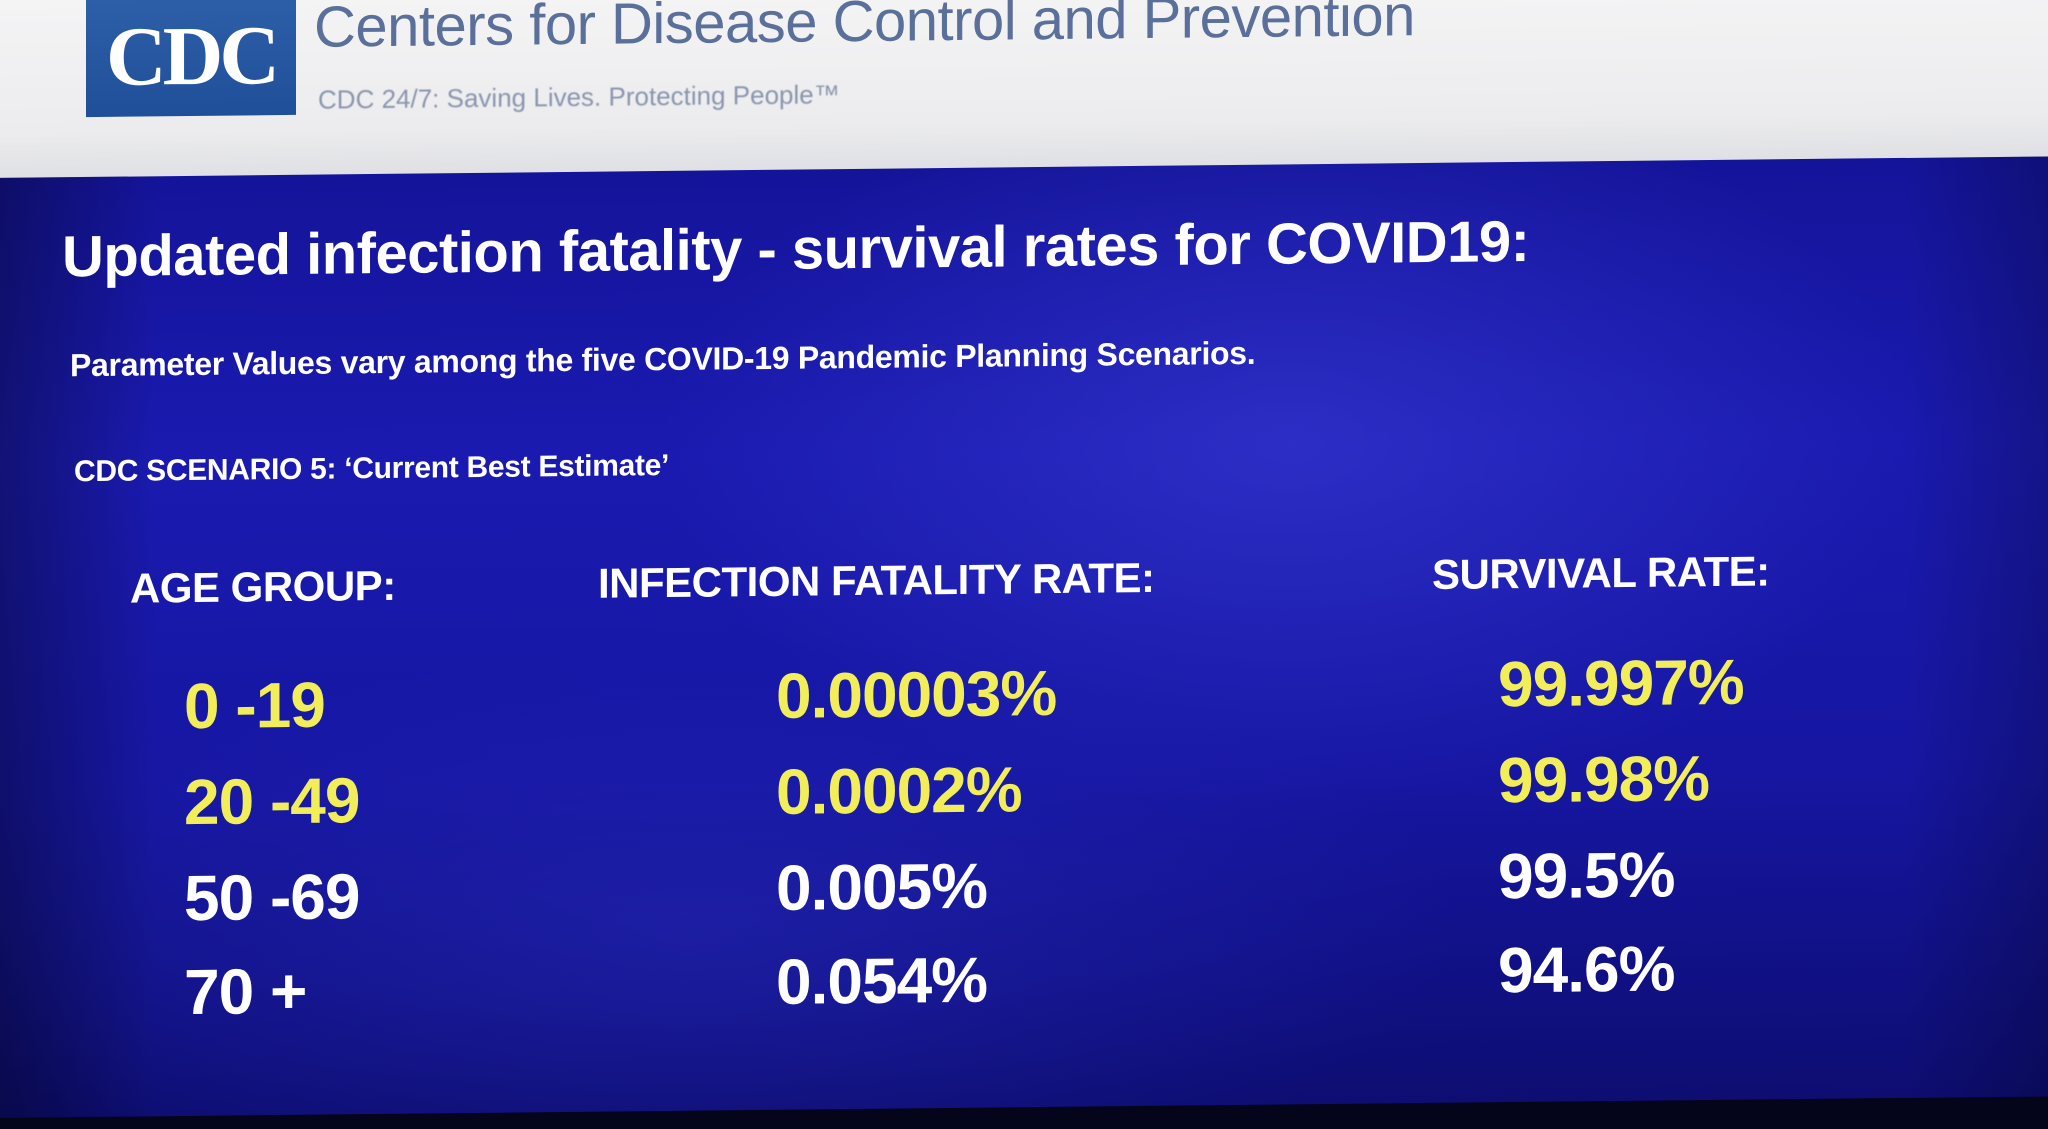 Image resolution: width=2048 pixels, height=1129 pixels. I want to click on header-survival-rate: SURVIVAL RATE:, so click(1601, 573).